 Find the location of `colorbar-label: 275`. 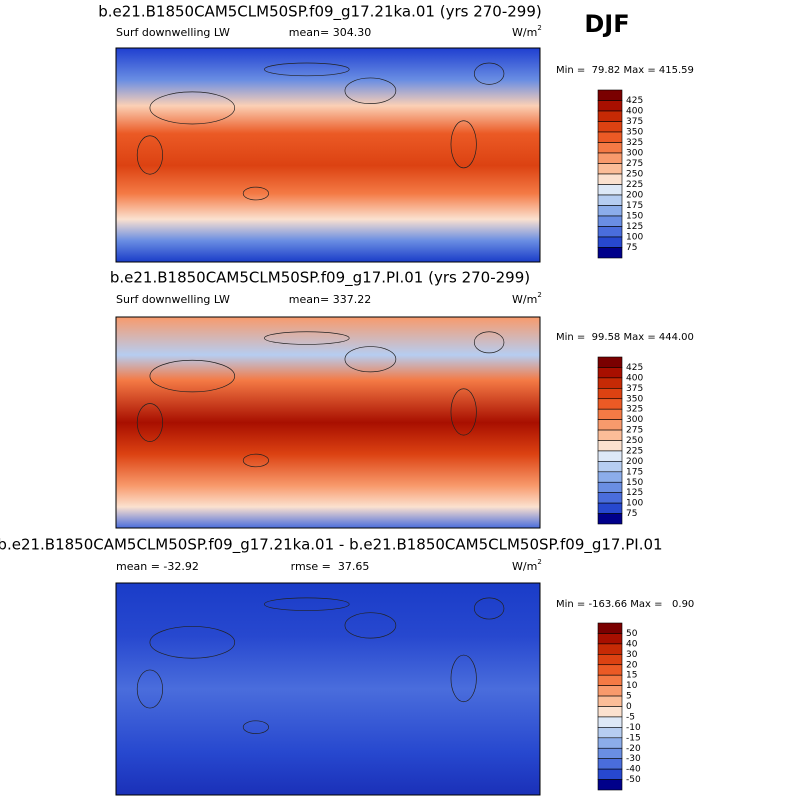

colorbar-label: 275 is located at coordinates (634, 164).